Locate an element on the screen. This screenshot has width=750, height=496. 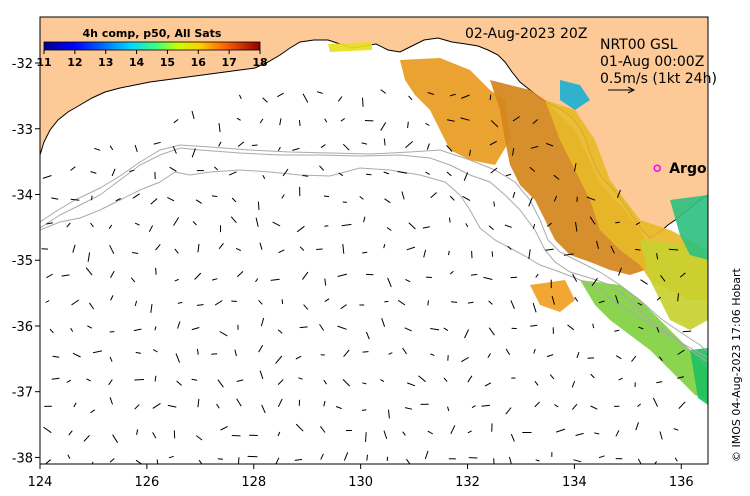
argo-float-marker is located at coordinates (657, 168).